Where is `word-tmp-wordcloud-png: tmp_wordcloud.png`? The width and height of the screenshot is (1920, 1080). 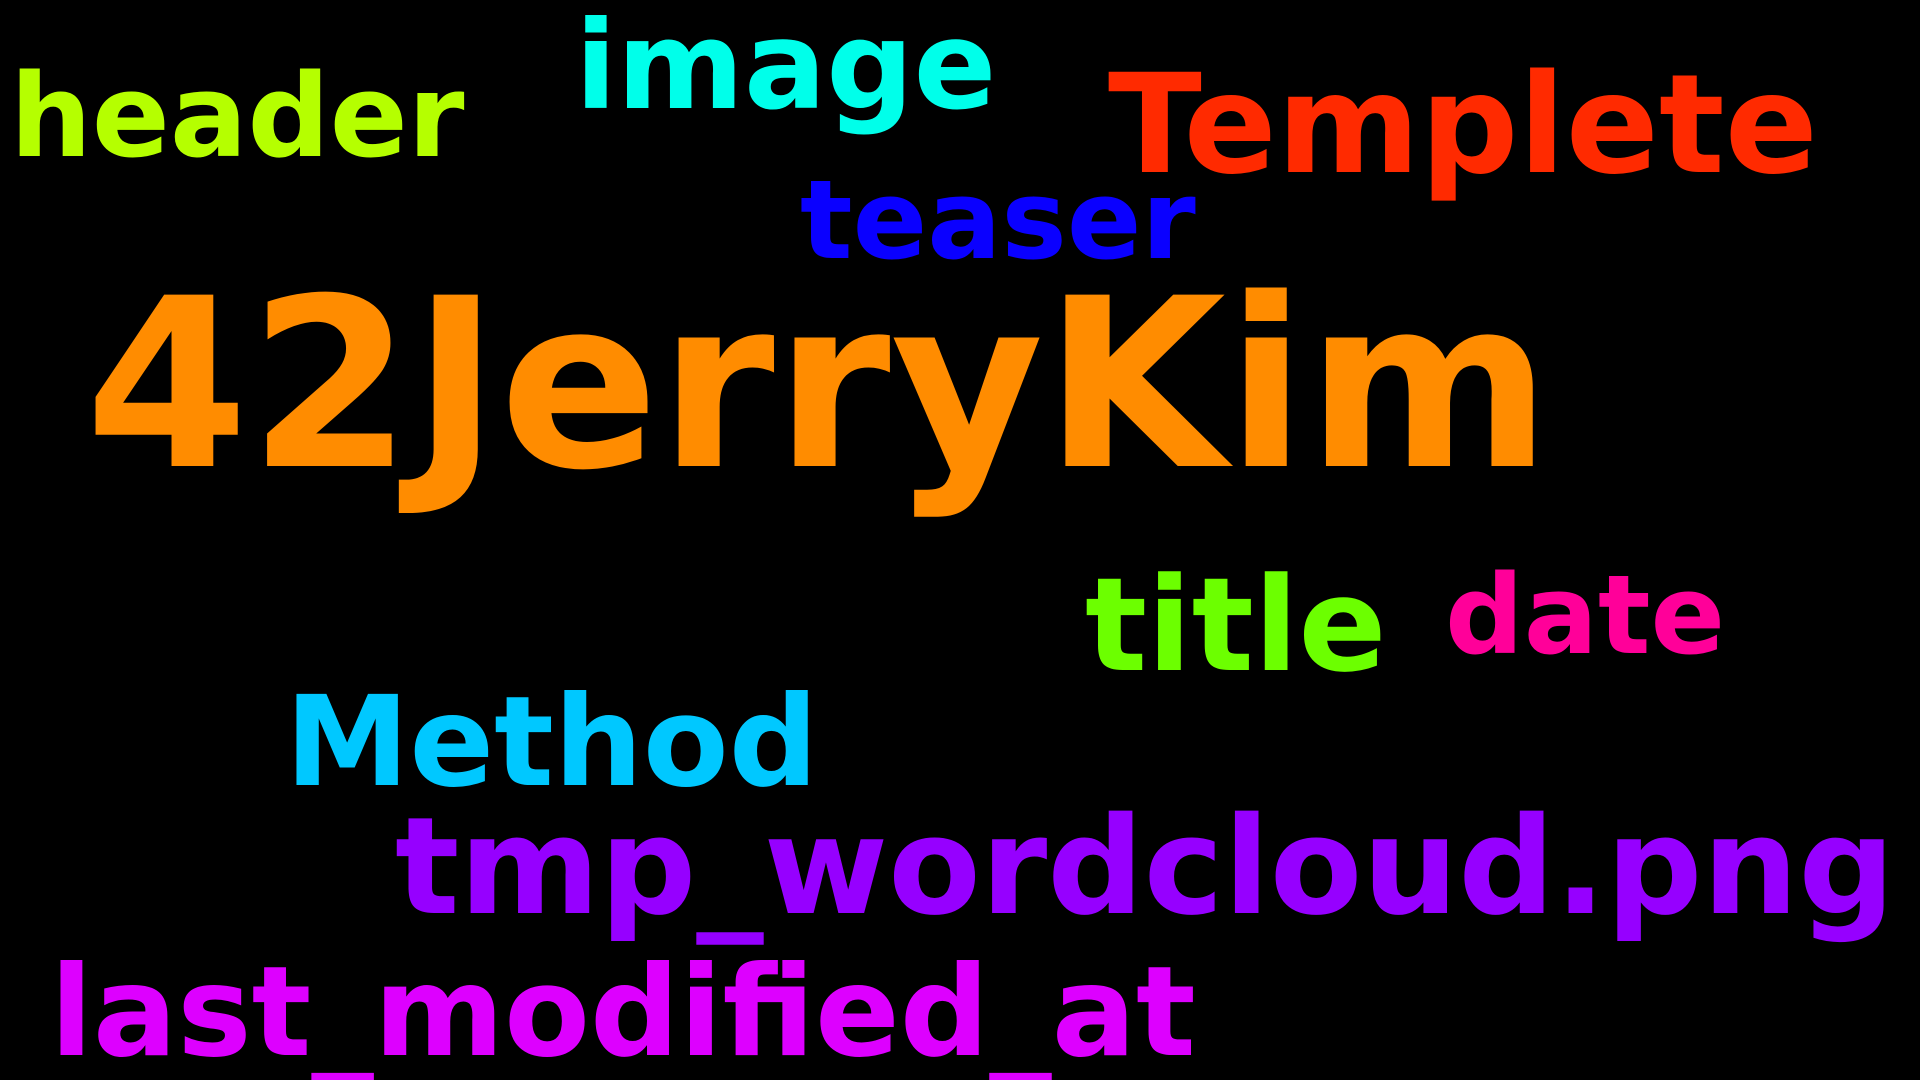
word-tmp-wordcloud-png: tmp_wordcloud.png is located at coordinates (1145, 866).